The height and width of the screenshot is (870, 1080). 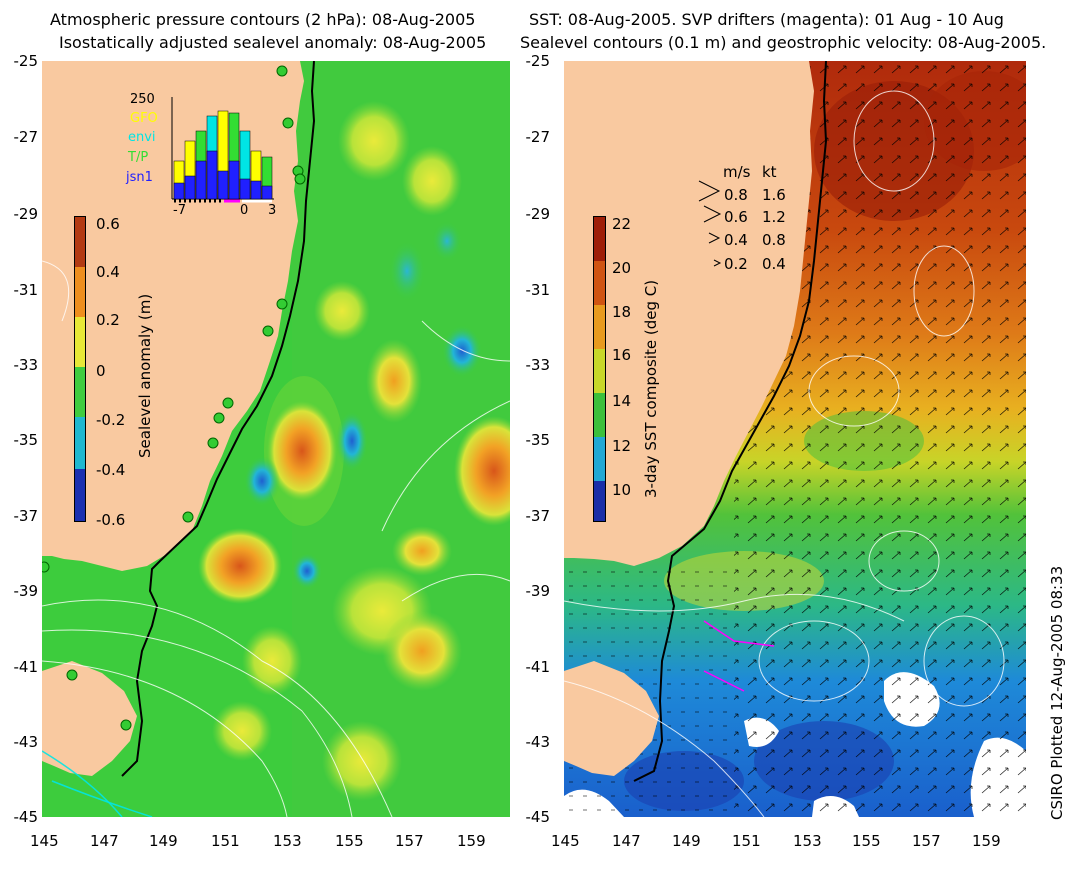 I want to click on left-colorbar-tick: 0, so click(x=101, y=371).